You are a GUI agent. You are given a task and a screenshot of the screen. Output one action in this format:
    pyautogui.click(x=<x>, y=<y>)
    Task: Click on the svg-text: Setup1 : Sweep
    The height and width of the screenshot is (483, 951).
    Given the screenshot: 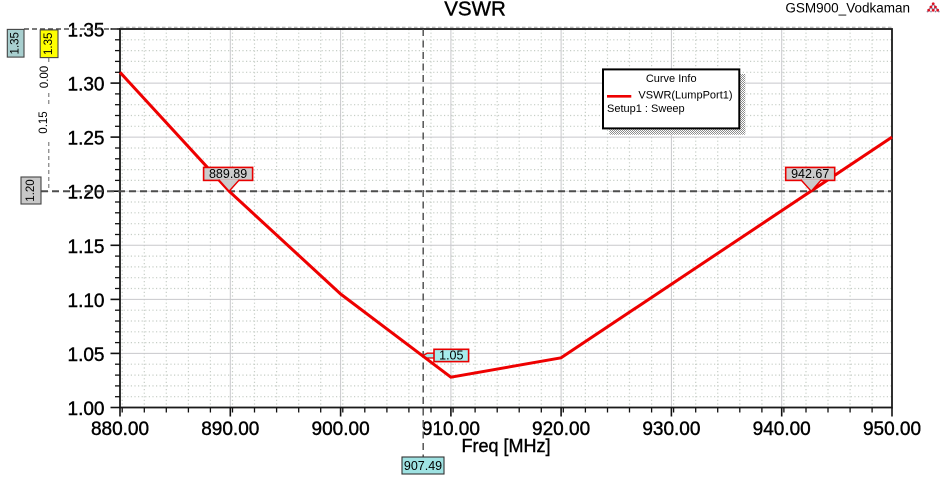 What is the action you would take?
    pyautogui.click(x=646, y=109)
    